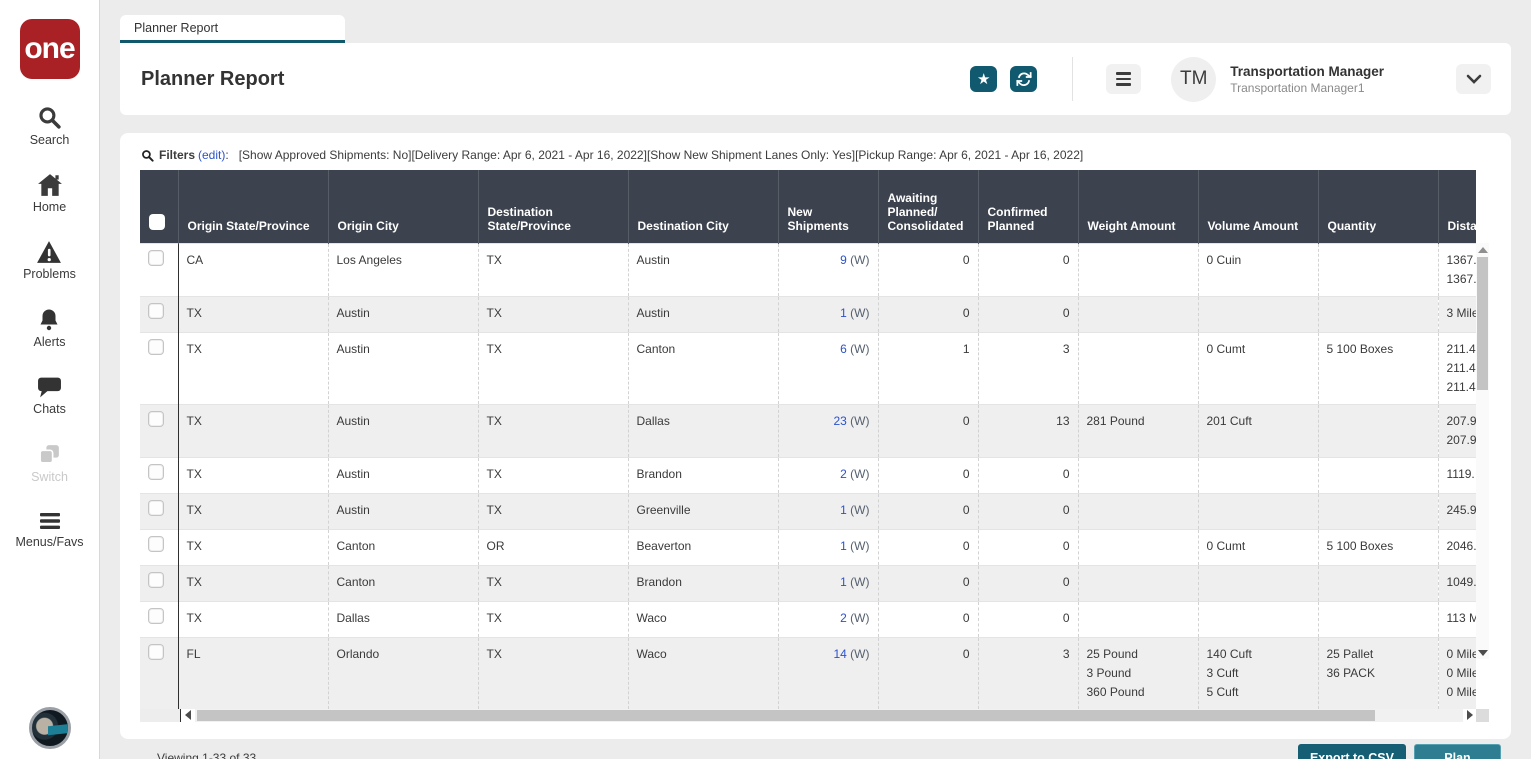  What do you see at coordinates (851, 654) in the screenshot?
I see `new-shipments-link: 14 (W)` at bounding box center [851, 654].